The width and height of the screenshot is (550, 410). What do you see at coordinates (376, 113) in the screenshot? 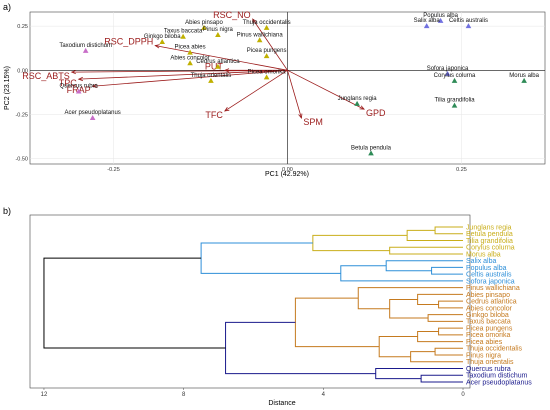
I see `loading-label-gpd: GPD` at bounding box center [376, 113].